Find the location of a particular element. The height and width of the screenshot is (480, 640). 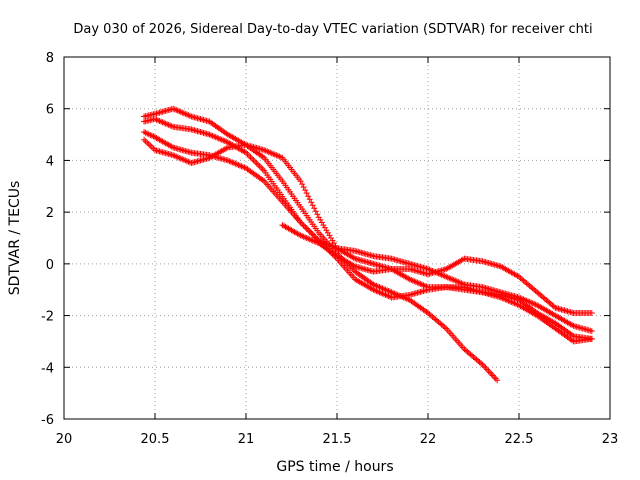

x-tick-label: 22 is located at coordinates (428, 439).